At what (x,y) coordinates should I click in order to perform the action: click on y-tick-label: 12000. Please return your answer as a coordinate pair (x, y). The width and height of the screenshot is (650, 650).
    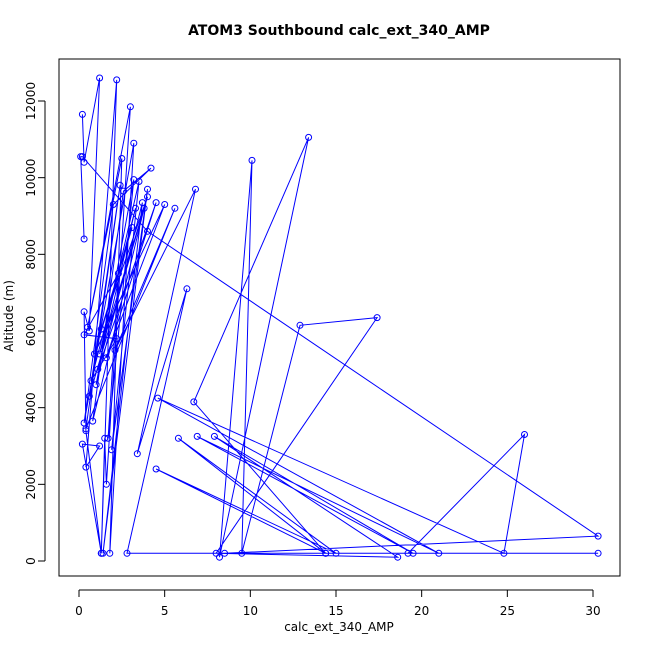
    Looking at the image, I should click on (31, 101).